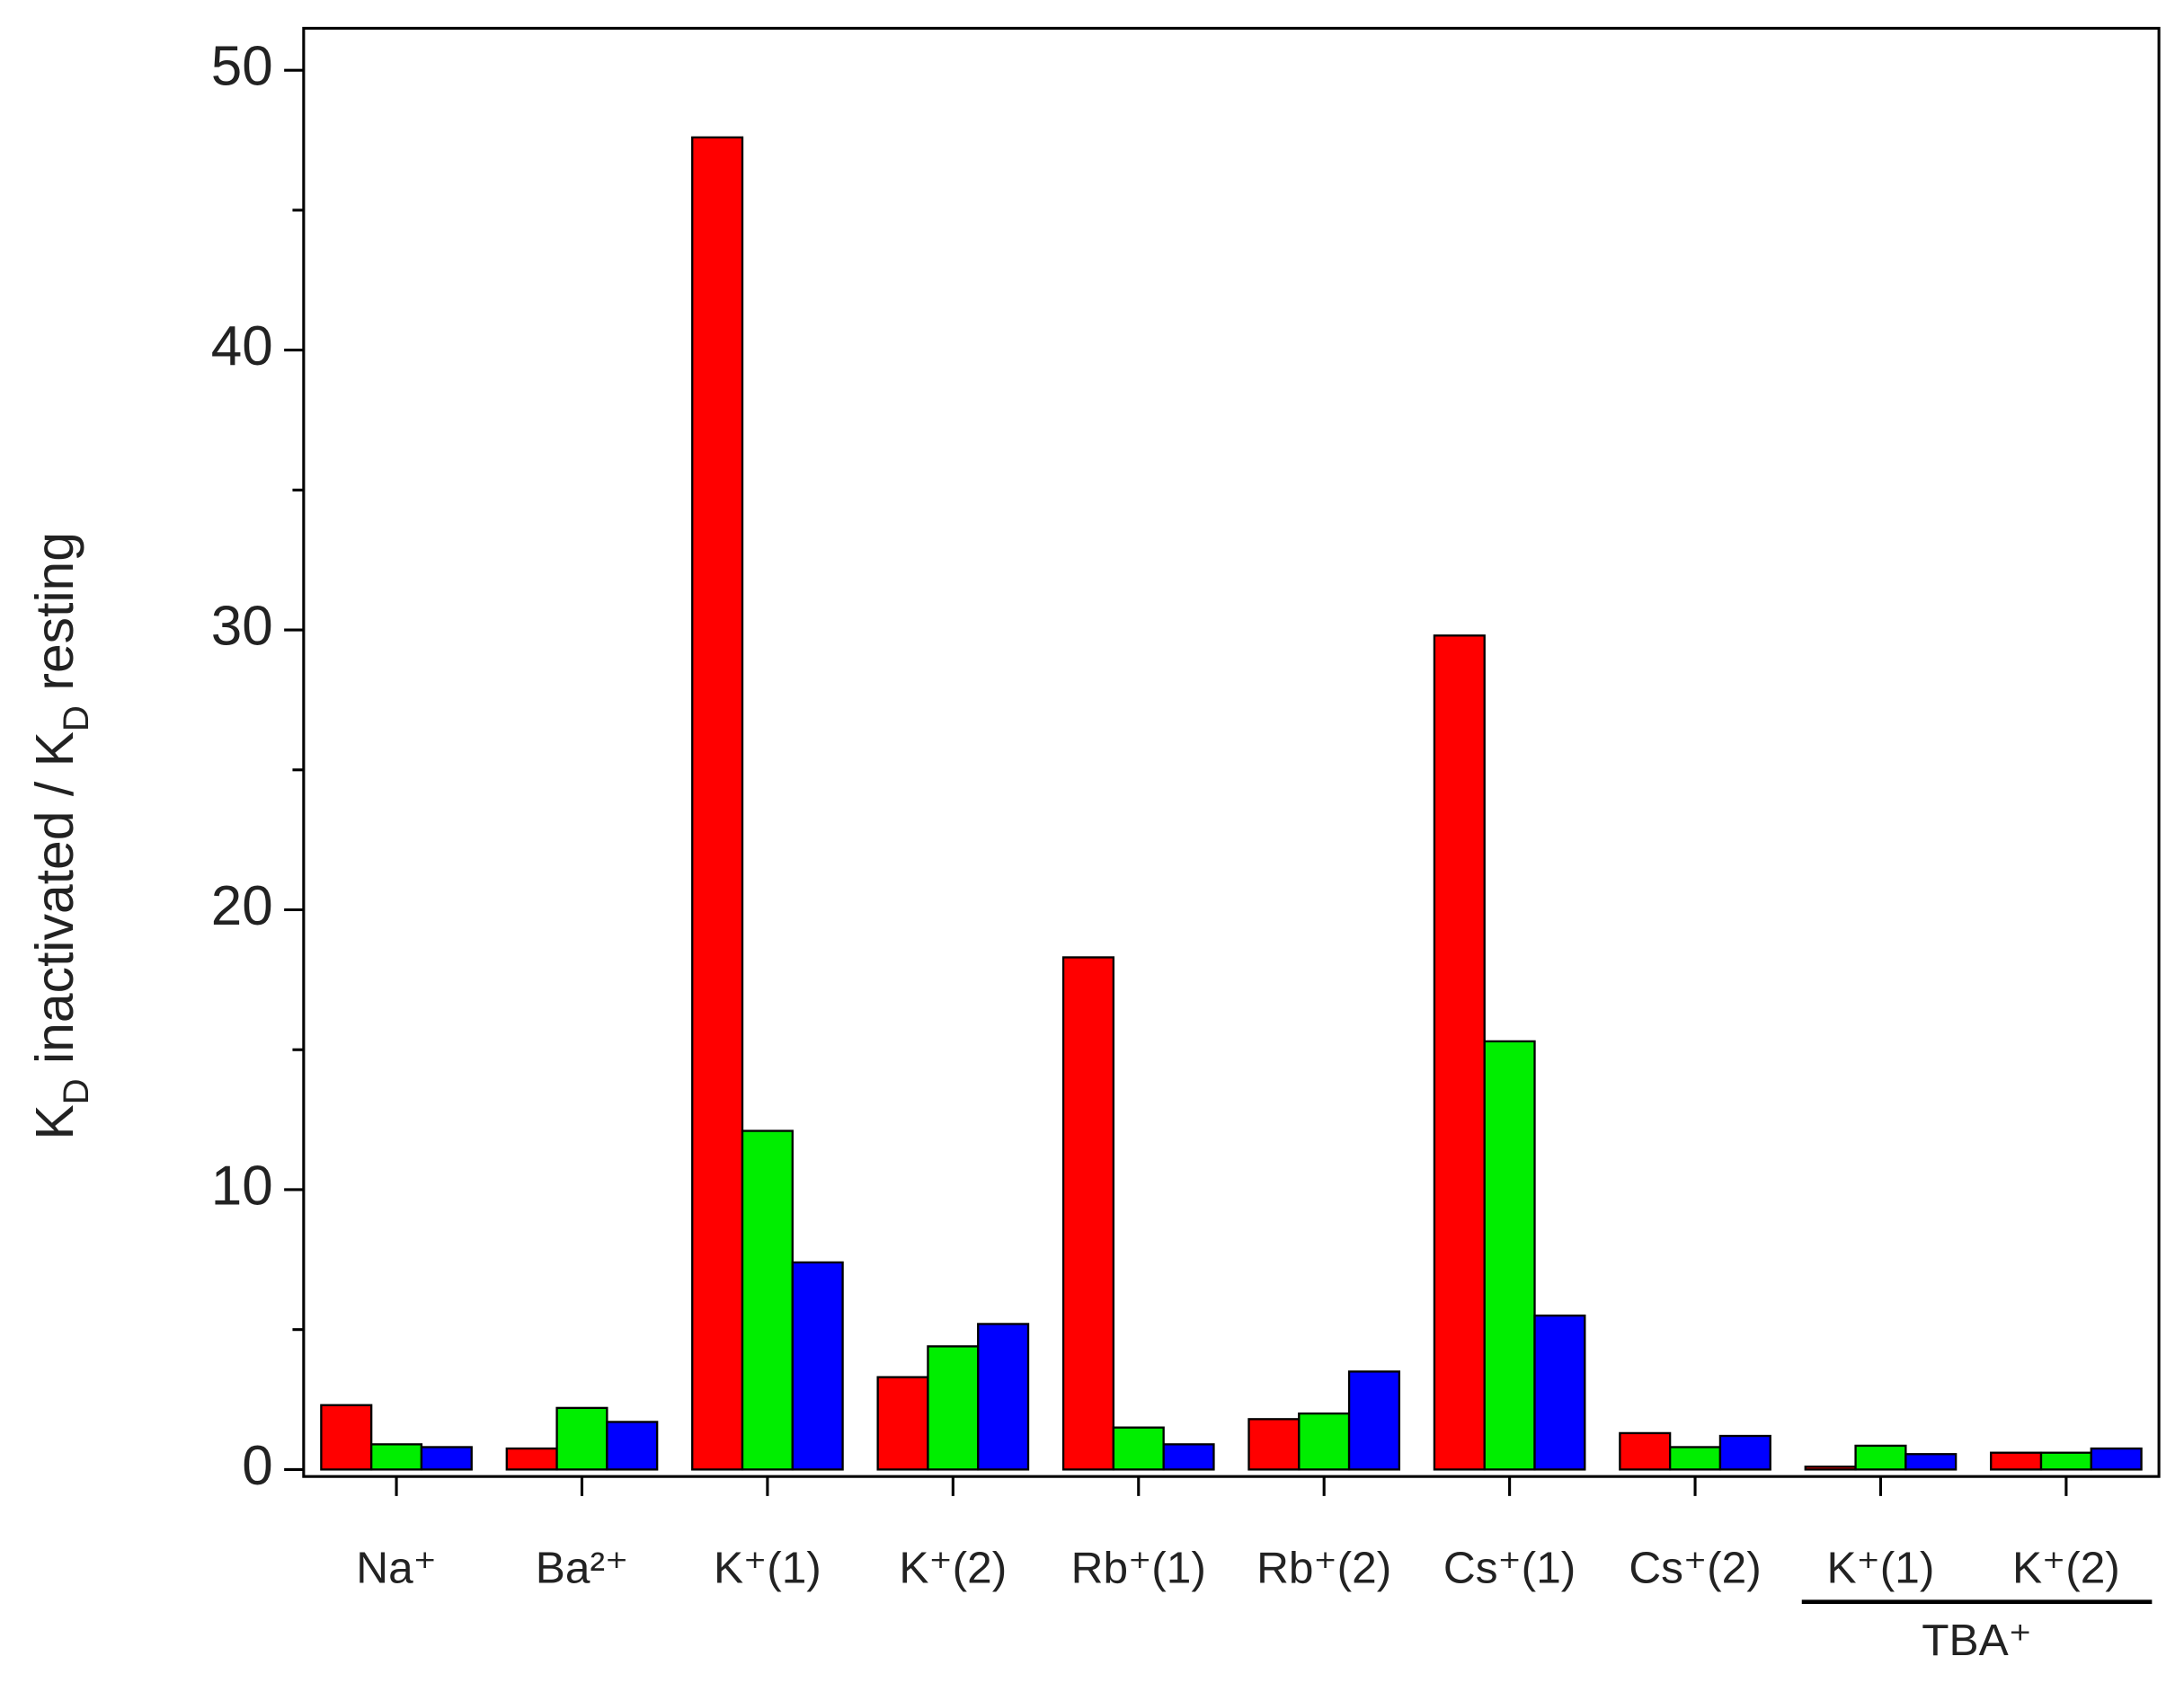  What do you see at coordinates (55, 904) in the screenshot?
I see `y-label-part: inactivated / K` at bounding box center [55, 904].